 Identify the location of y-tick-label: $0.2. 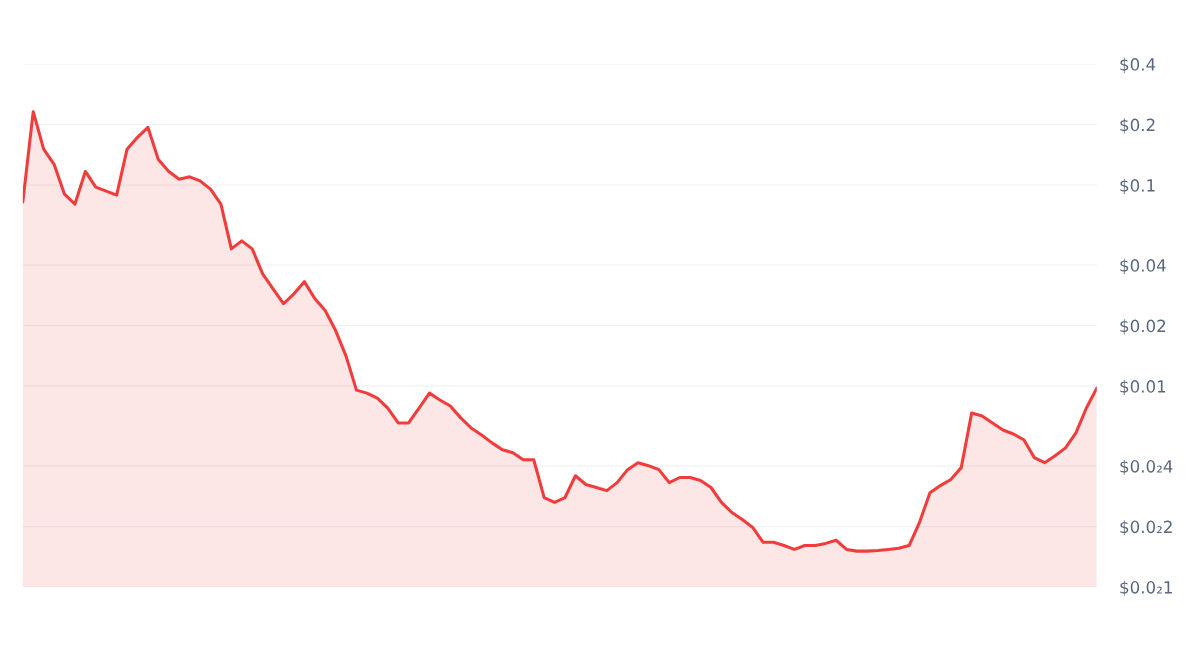
(1137, 126).